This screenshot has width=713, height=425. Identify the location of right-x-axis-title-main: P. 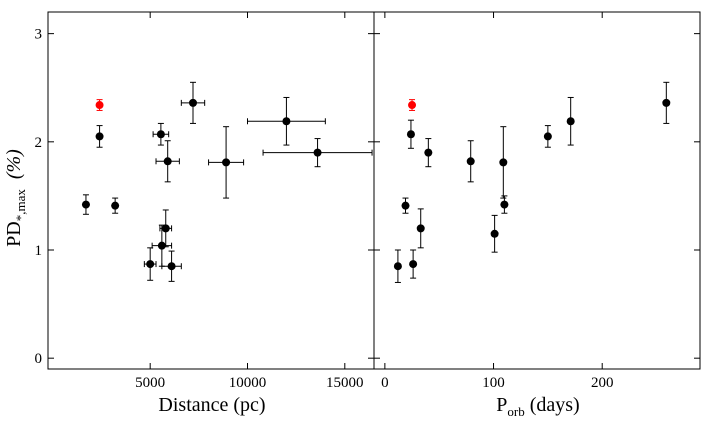
(501, 405).